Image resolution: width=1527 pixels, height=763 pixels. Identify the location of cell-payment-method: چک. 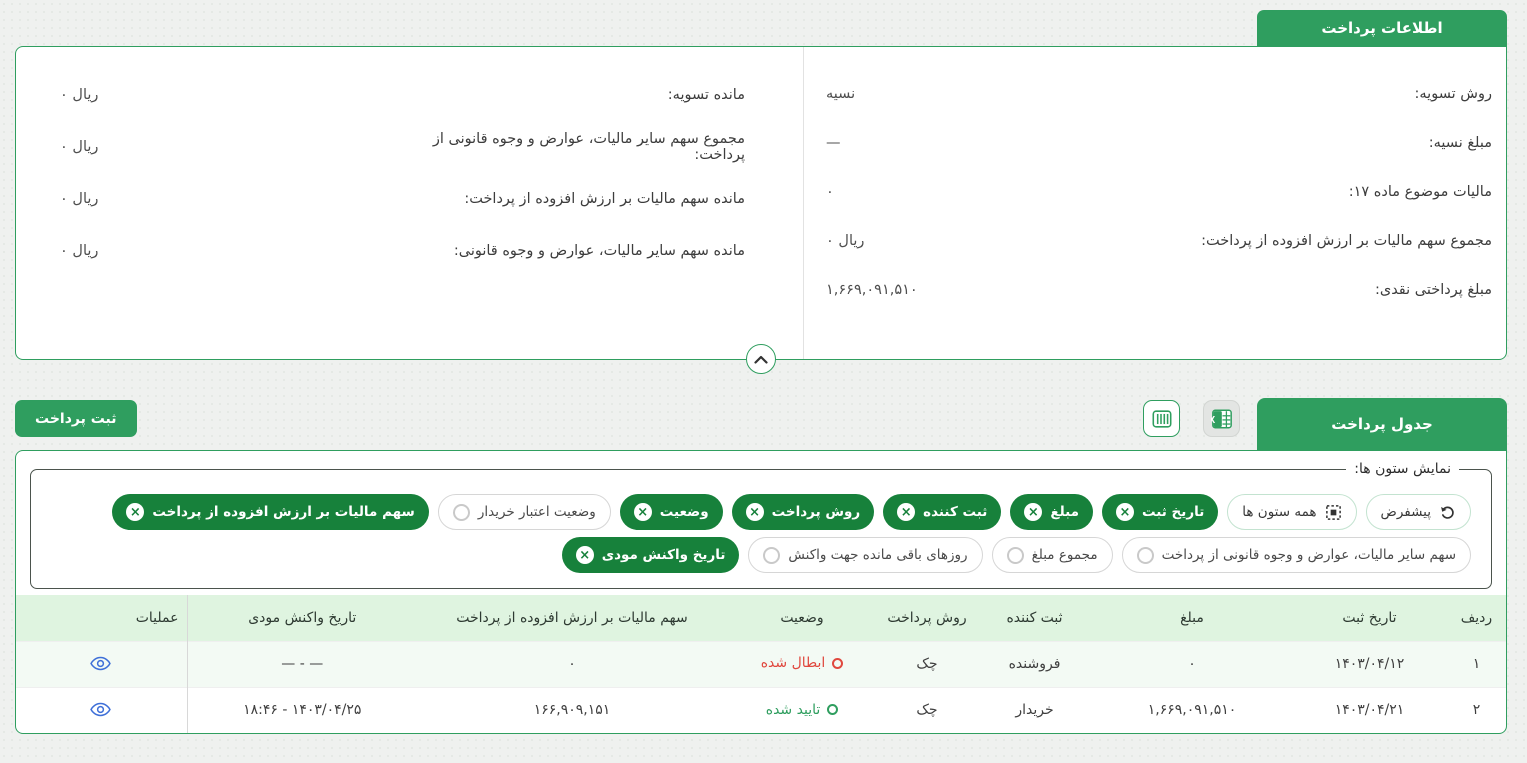
(927, 663).